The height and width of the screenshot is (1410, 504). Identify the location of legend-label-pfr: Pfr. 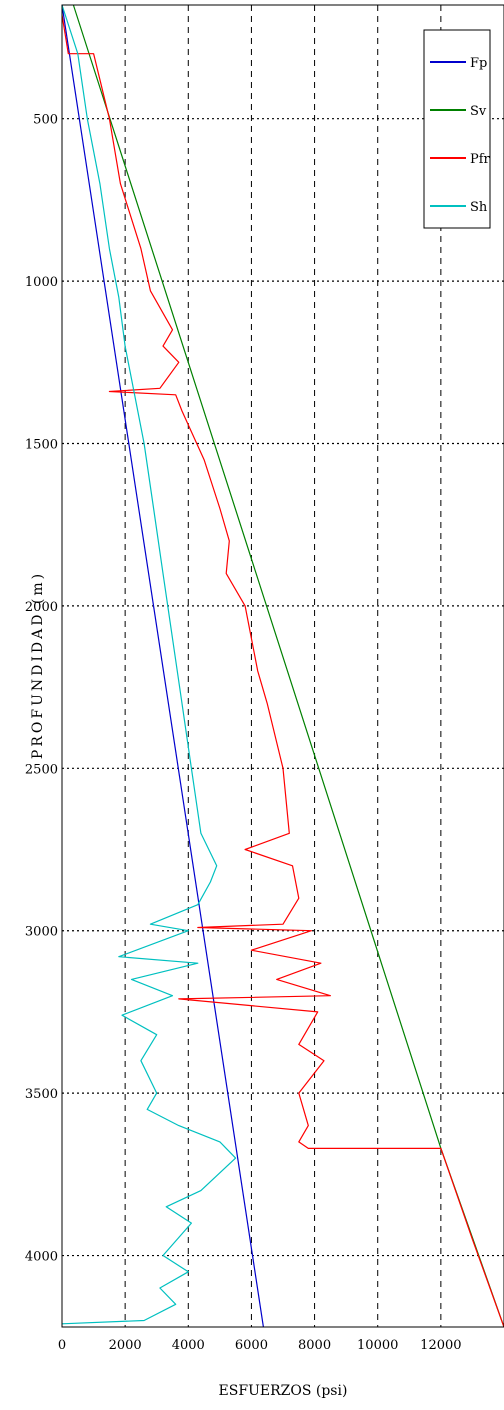
(480, 159).